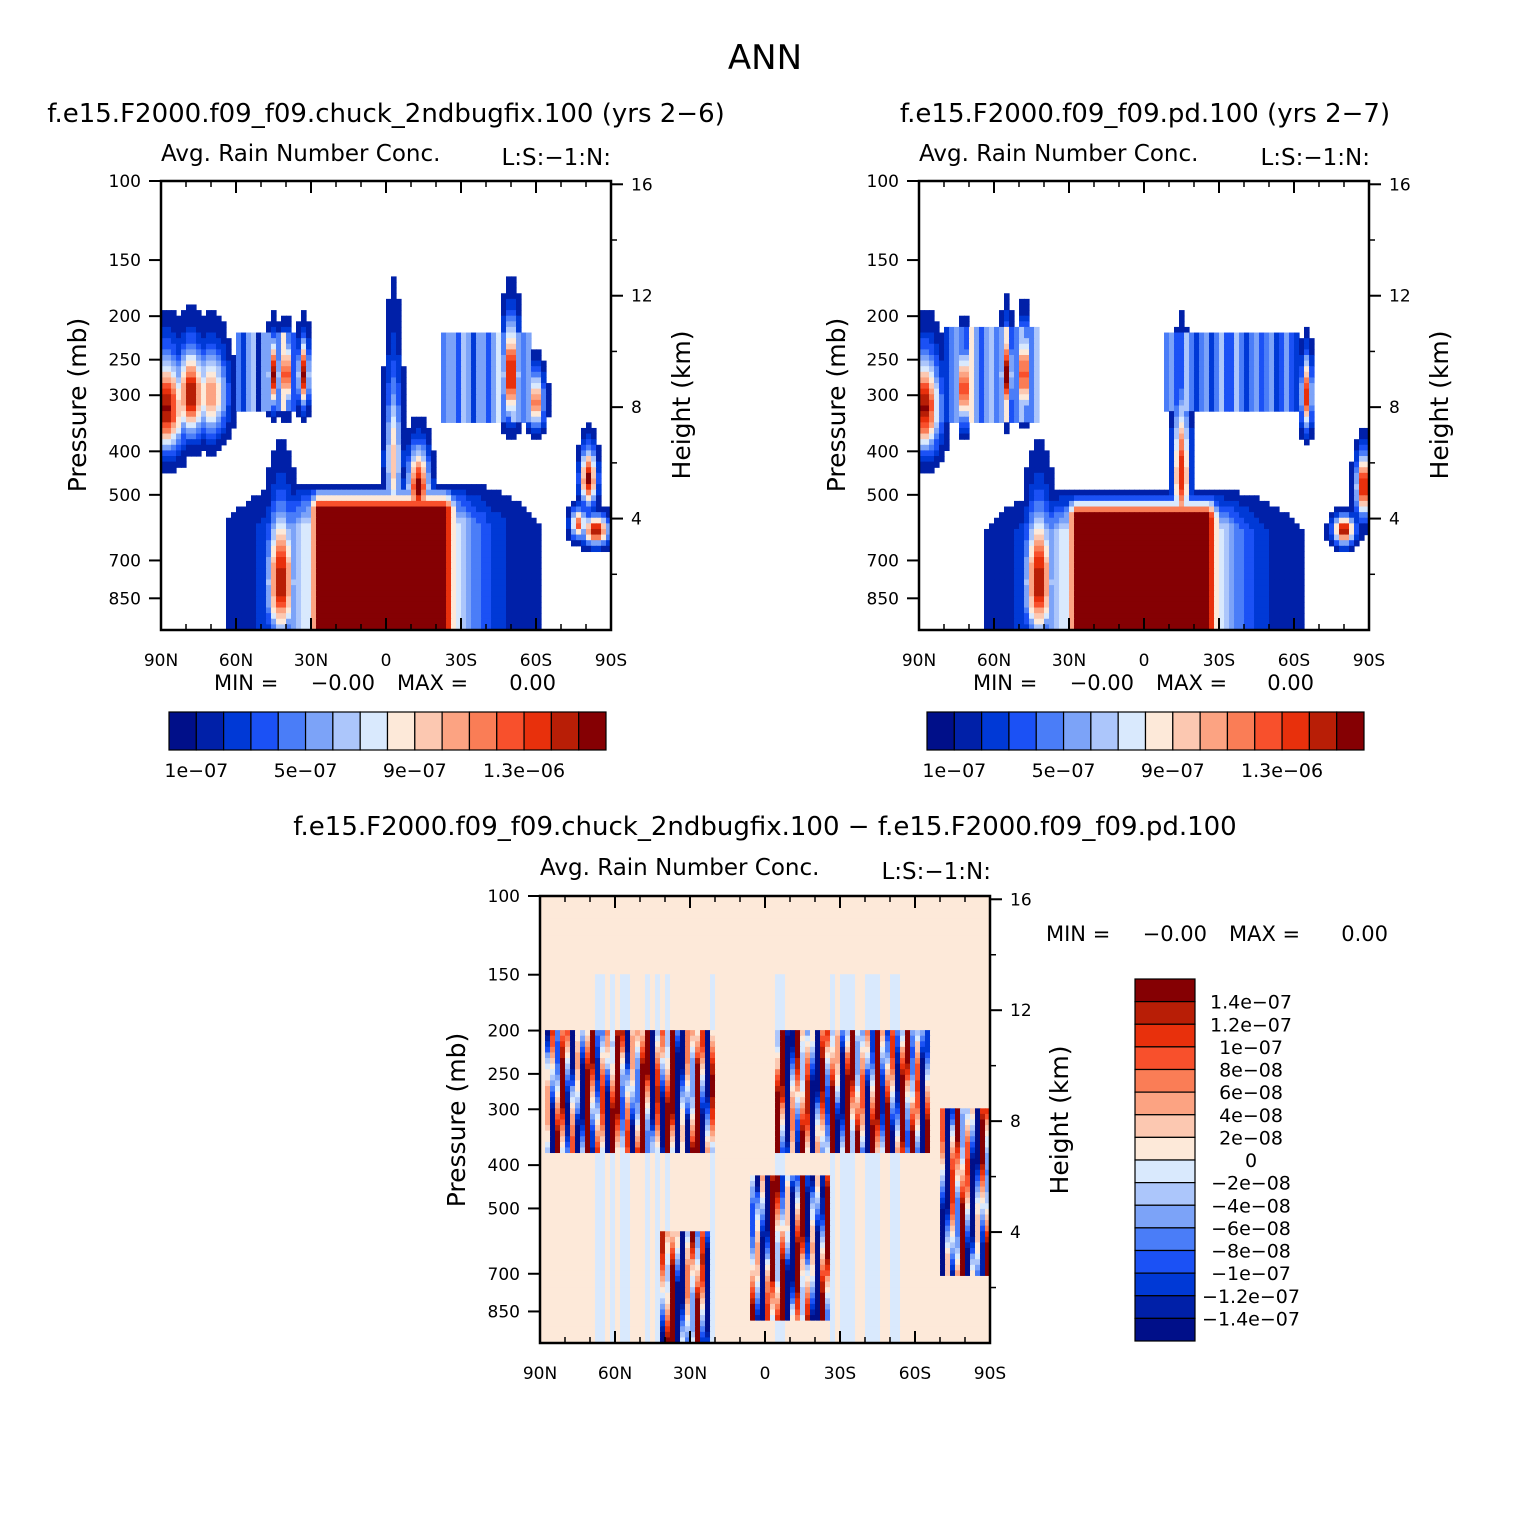 The image size is (1530, 1527). What do you see at coordinates (125, 496) in the screenshot?
I see `y-tick-label: 500` at bounding box center [125, 496].